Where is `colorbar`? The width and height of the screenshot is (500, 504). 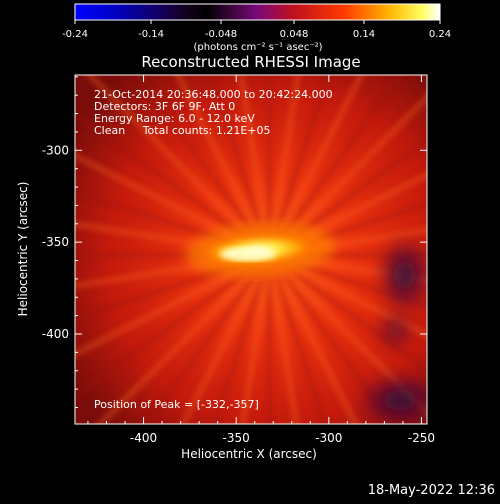
colorbar is located at coordinates (257, 12).